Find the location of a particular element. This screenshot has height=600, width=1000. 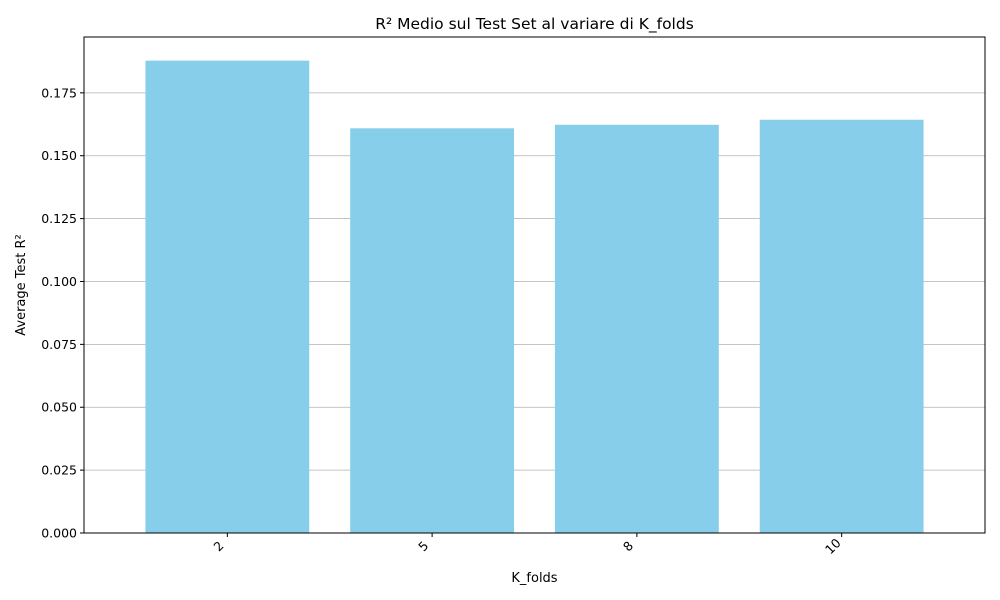

x-tick-label: 2 is located at coordinates (218, 546).